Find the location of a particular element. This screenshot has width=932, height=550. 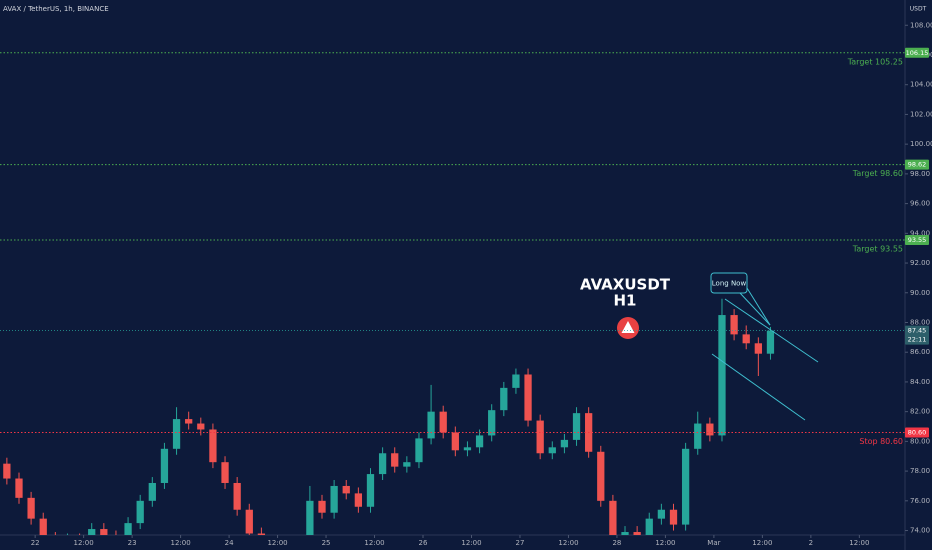

y-tick-label: 94.00 is located at coordinates (920, 233).